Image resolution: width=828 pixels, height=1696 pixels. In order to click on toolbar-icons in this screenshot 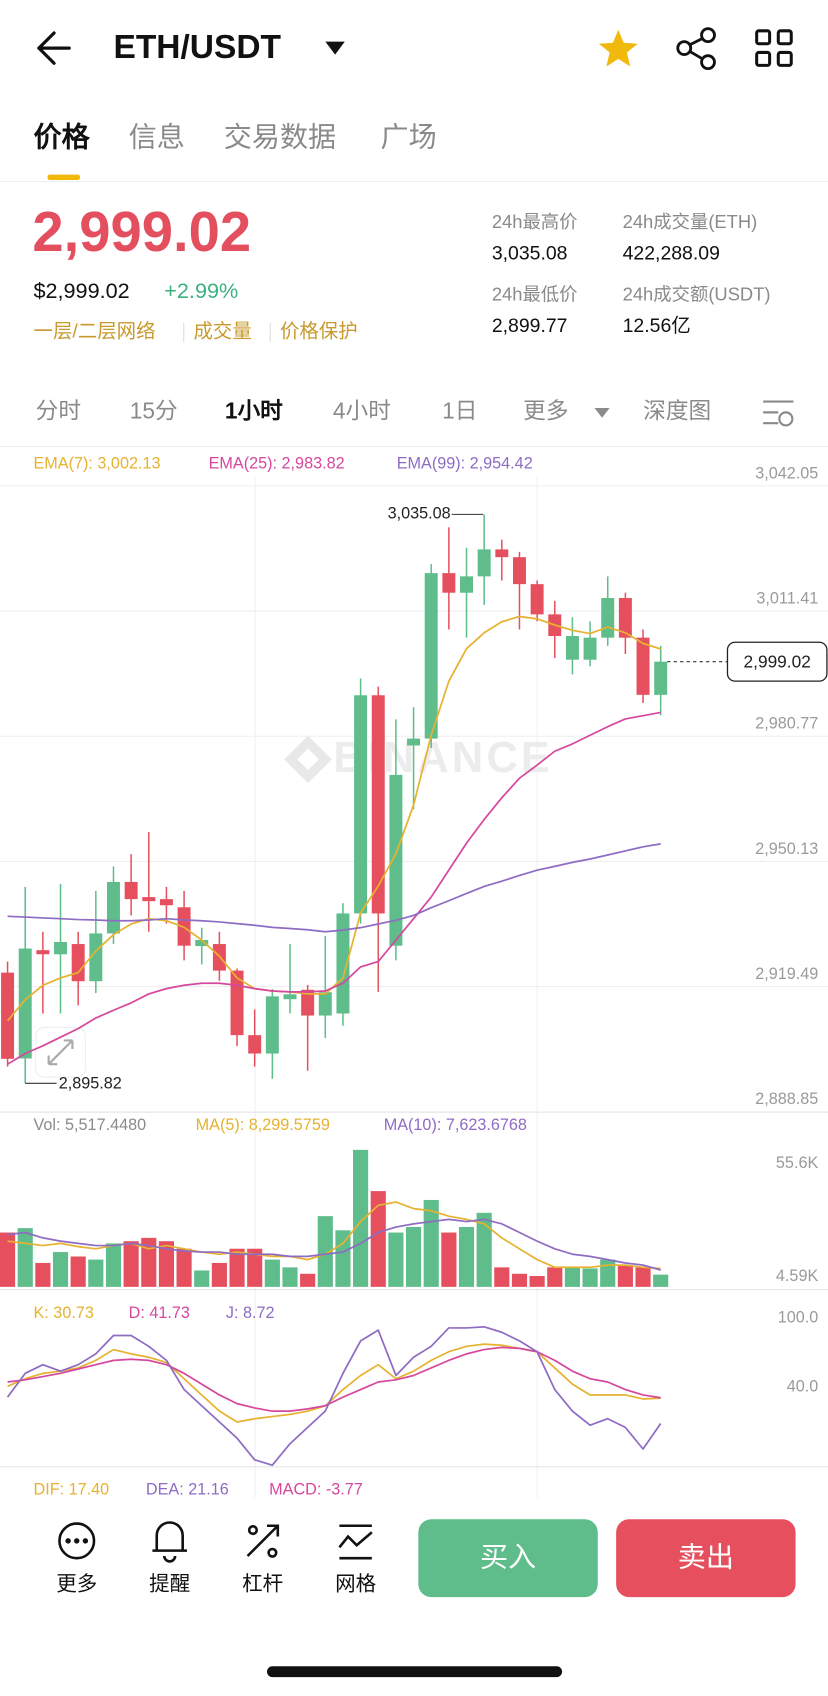, I will do `click(215, 1542)`.